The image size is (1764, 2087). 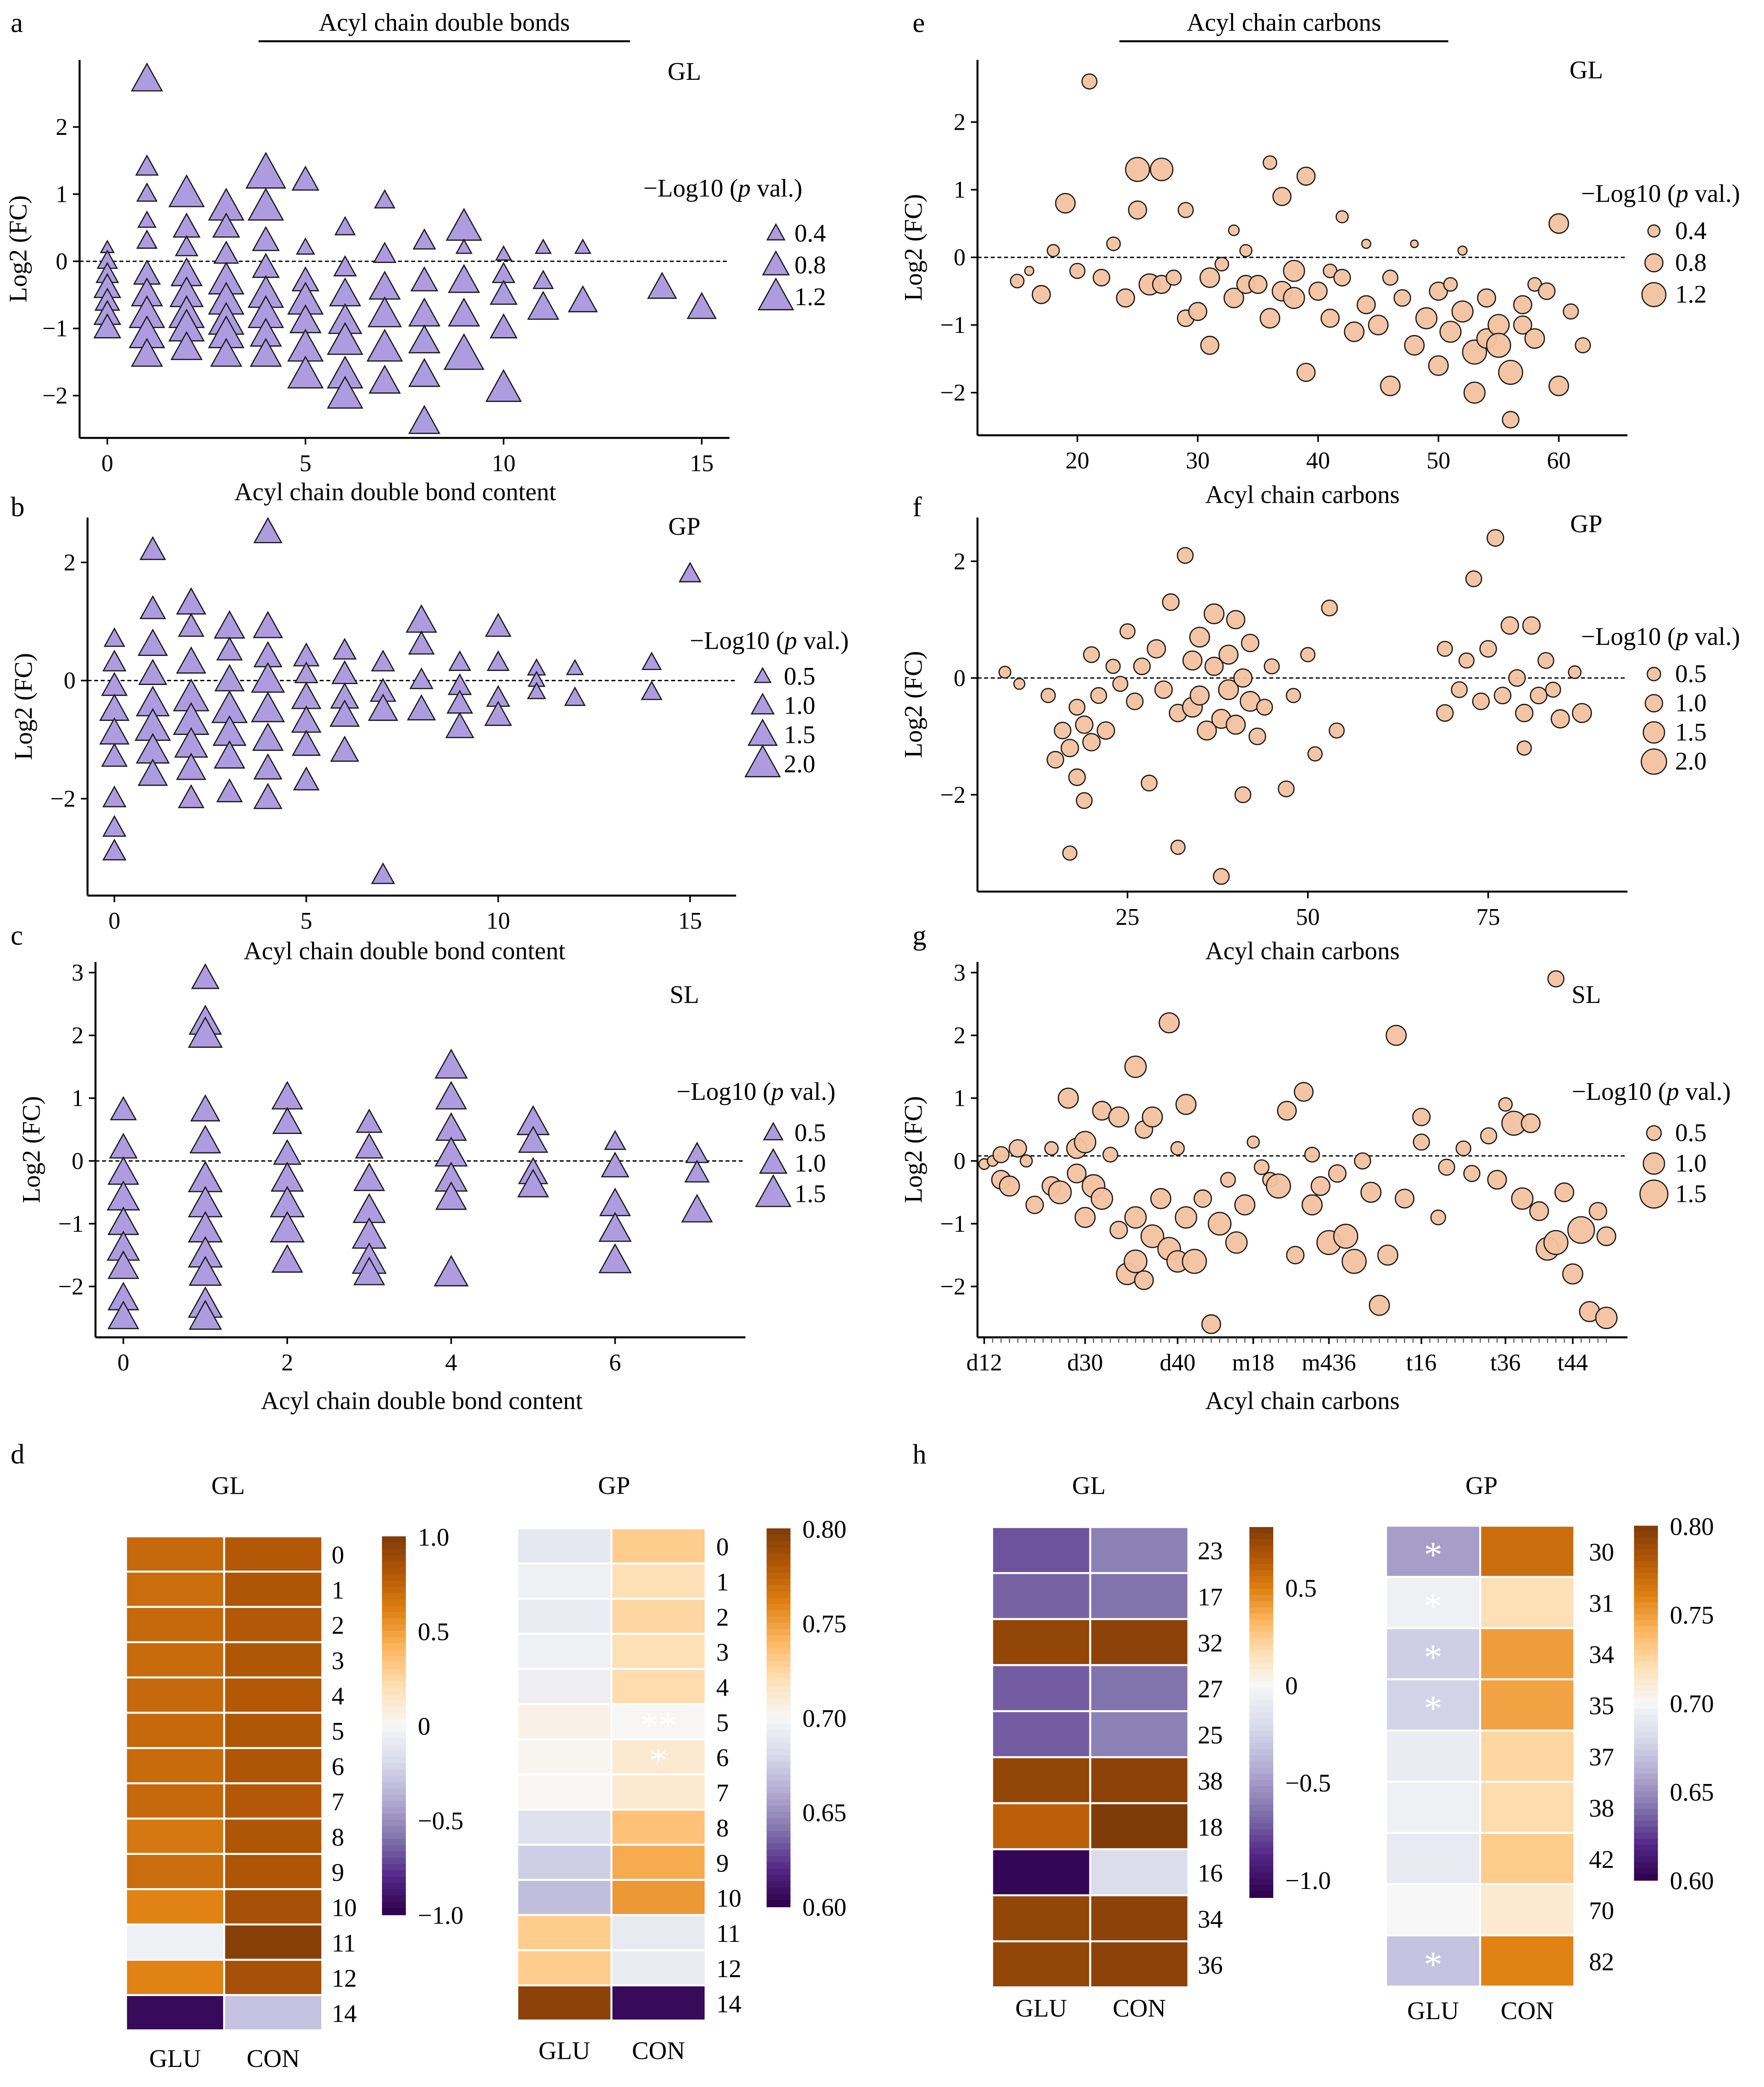 What do you see at coordinates (1602, 1961) in the screenshot?
I see `heatmap-row-label: 82` at bounding box center [1602, 1961].